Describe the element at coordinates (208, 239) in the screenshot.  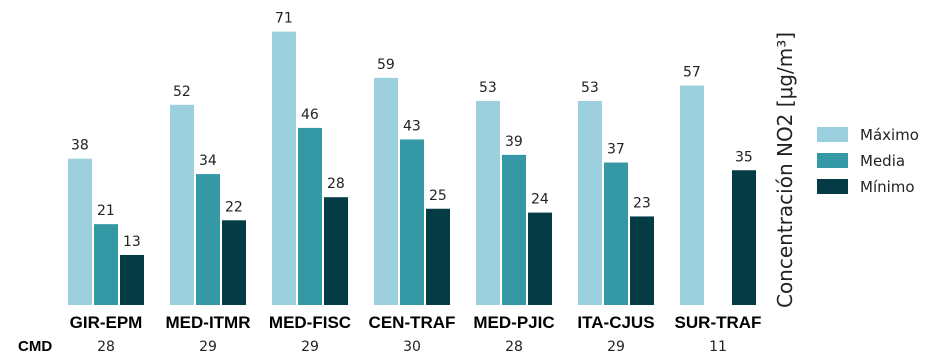
I see `bar-media-med-itmr` at that location.